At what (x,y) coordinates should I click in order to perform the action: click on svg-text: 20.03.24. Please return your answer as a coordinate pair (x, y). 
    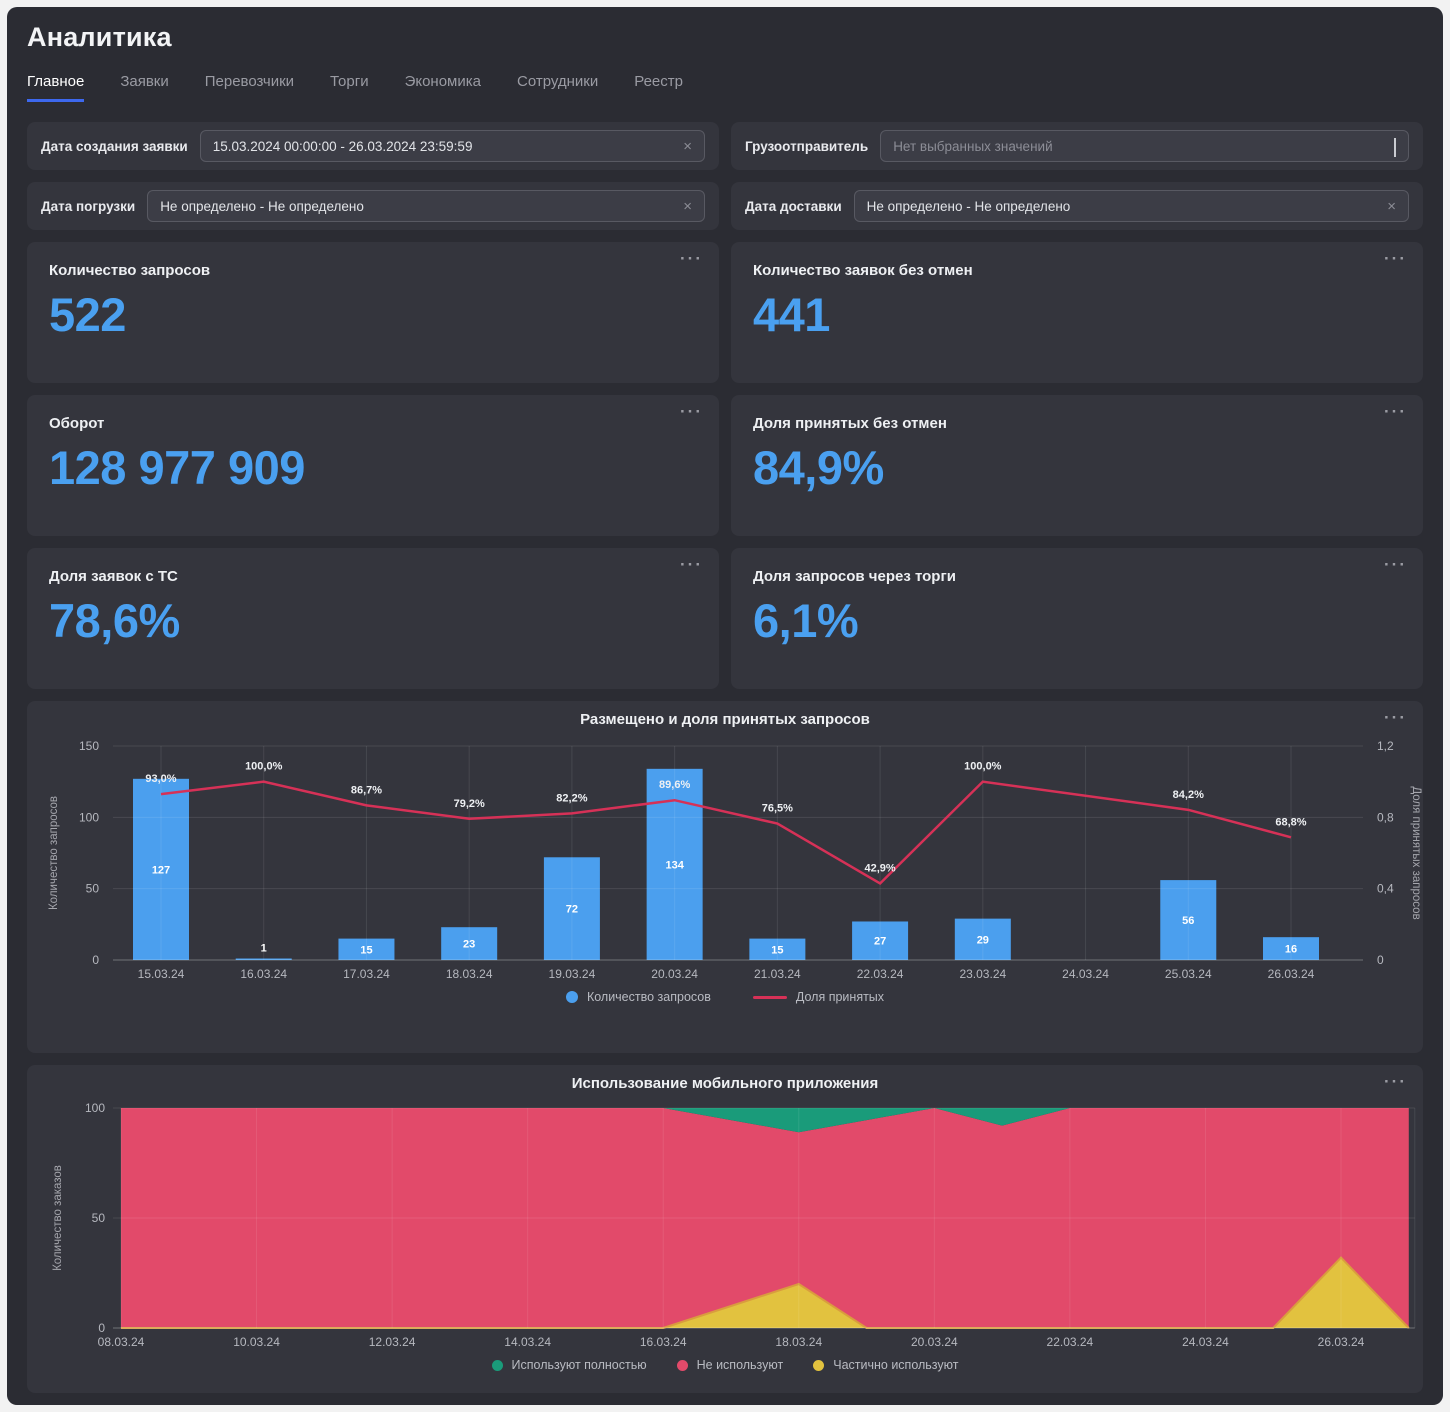
    Looking at the image, I should click on (674, 974).